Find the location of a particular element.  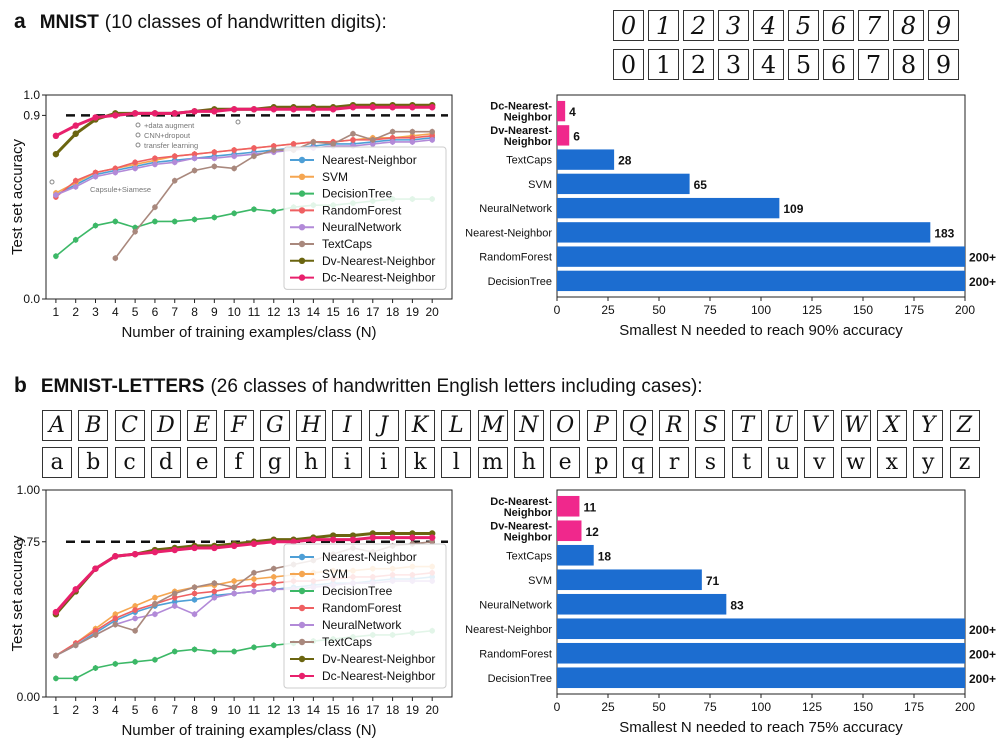

y-tick-label: 0.00 is located at coordinates (29, 697).